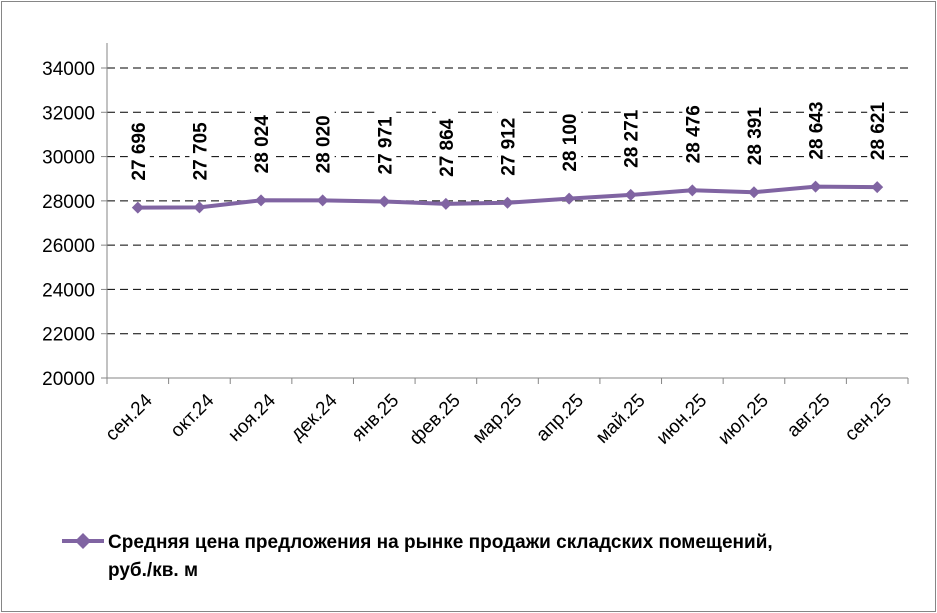 This screenshot has width=937, height=613. Describe the element at coordinates (193, 416) in the screenshot. I see `x-tick-label: окт.24` at that location.